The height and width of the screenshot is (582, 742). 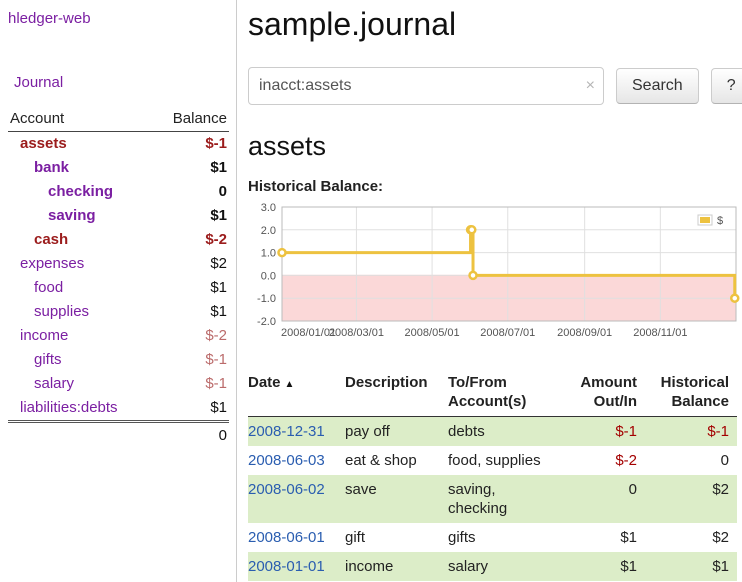 I want to click on account-link: saving, so click(x=72, y=215).